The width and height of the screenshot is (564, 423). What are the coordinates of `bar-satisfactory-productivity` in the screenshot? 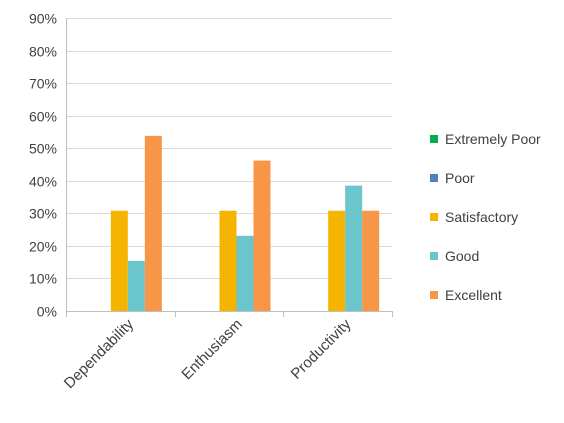 It's located at (337, 260).